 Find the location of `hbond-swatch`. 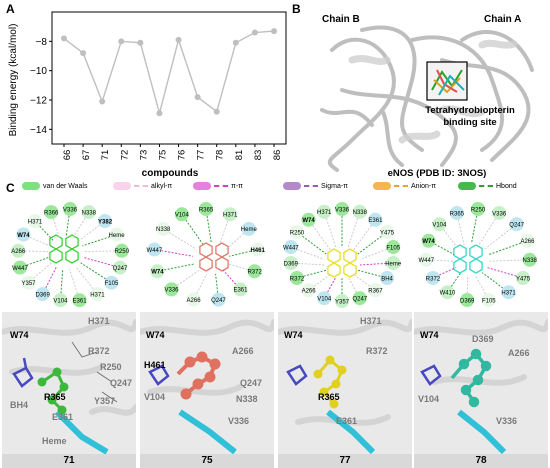

hbond-swatch is located at coordinates (467, 186).